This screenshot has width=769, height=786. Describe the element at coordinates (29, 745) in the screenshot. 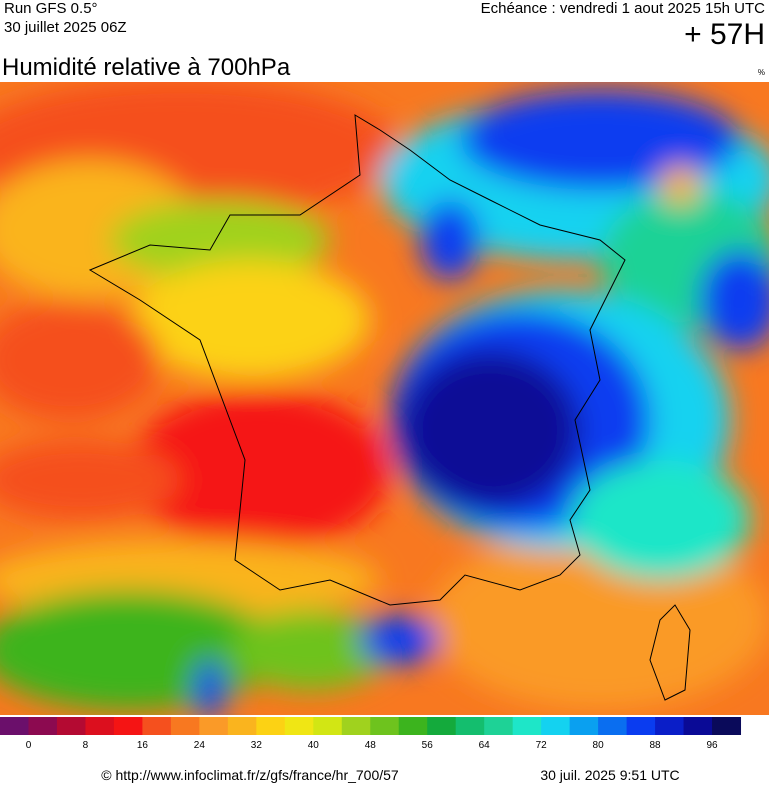

I see `colorbar-tick-label: 0` at that location.